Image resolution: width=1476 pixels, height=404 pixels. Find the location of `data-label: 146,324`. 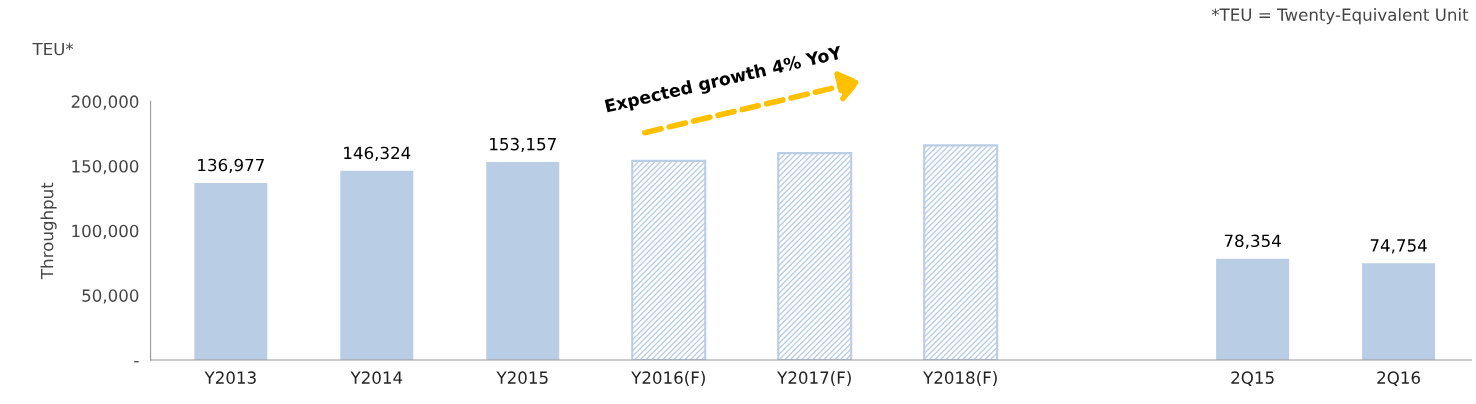

data-label: 146,324 is located at coordinates (377, 153).